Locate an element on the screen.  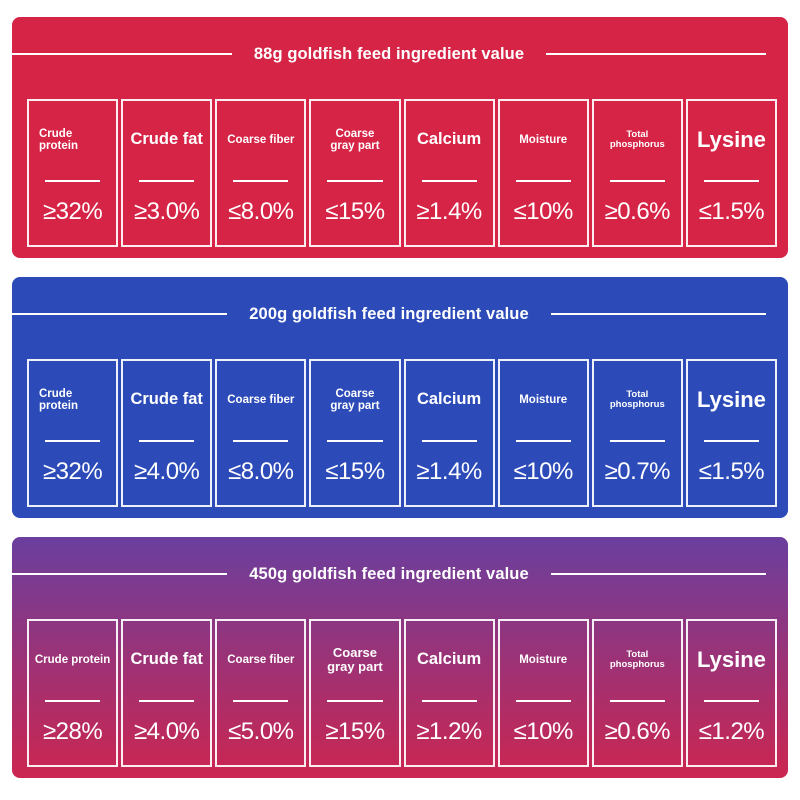
ingredient-coarse-fiber: Coarse fiber ≤5.0% is located at coordinates (261, 693).